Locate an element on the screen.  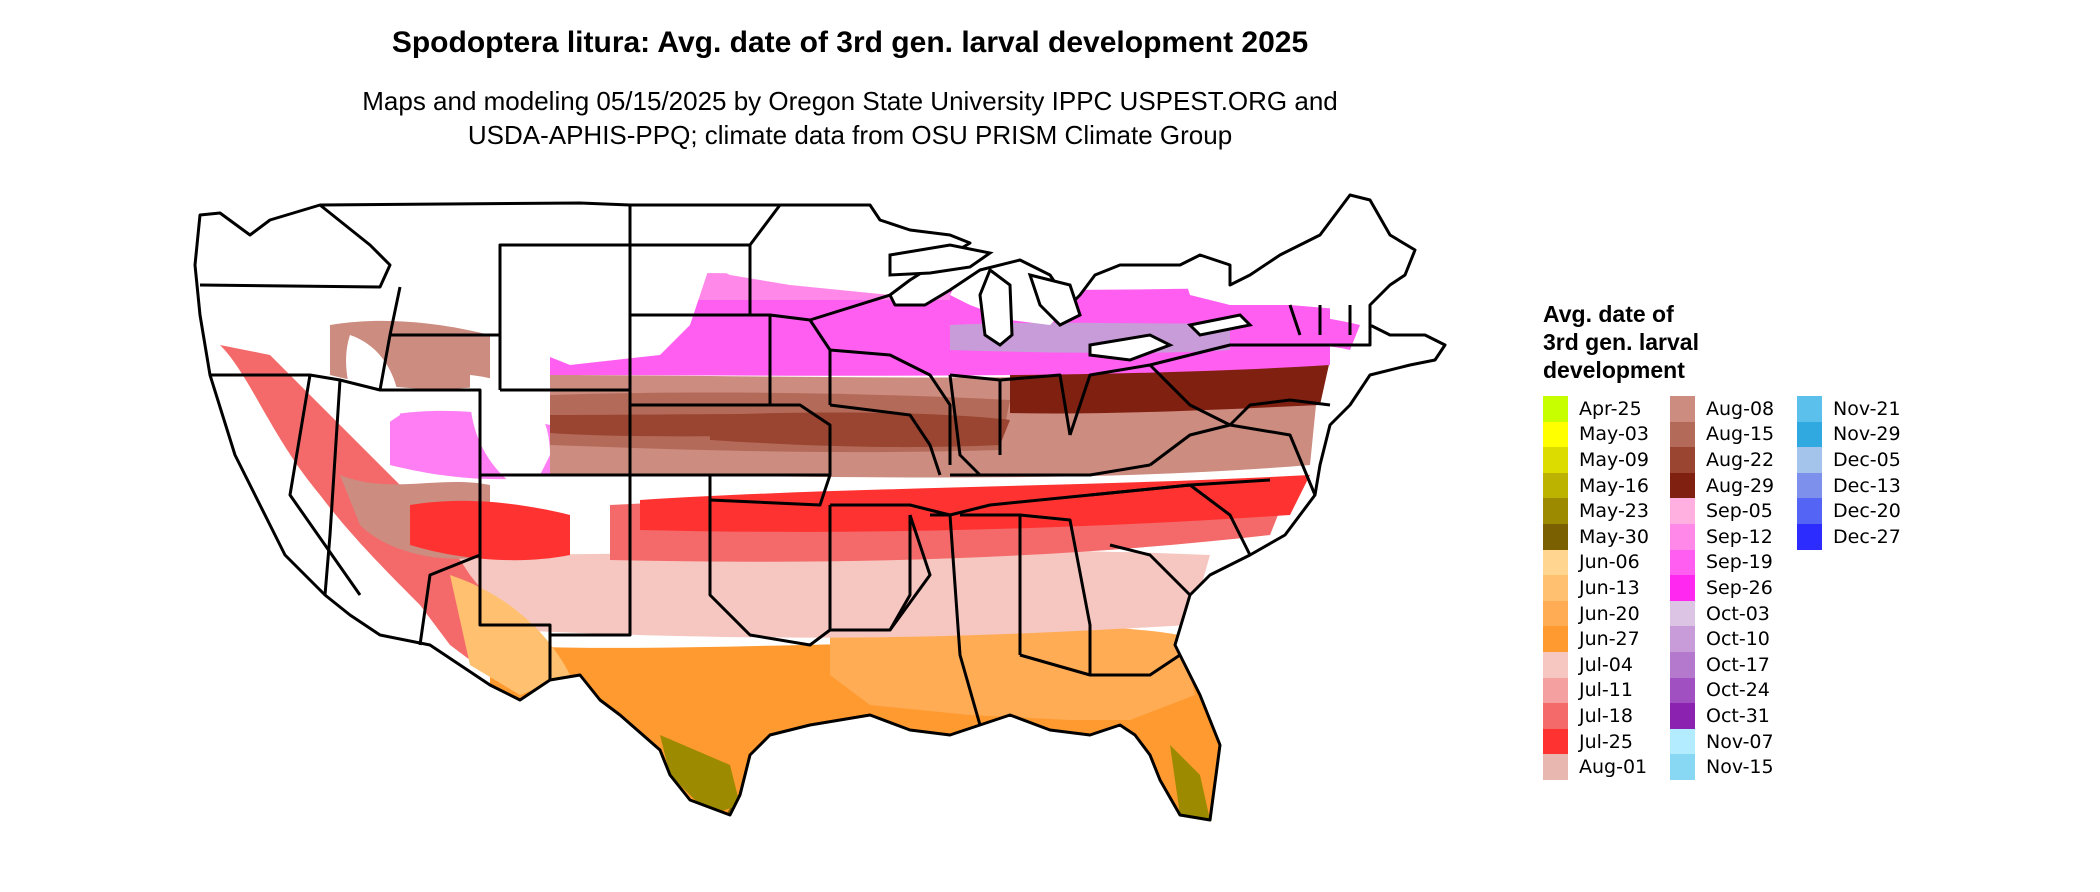
legend-label: Nov-15 is located at coordinates (1740, 767).